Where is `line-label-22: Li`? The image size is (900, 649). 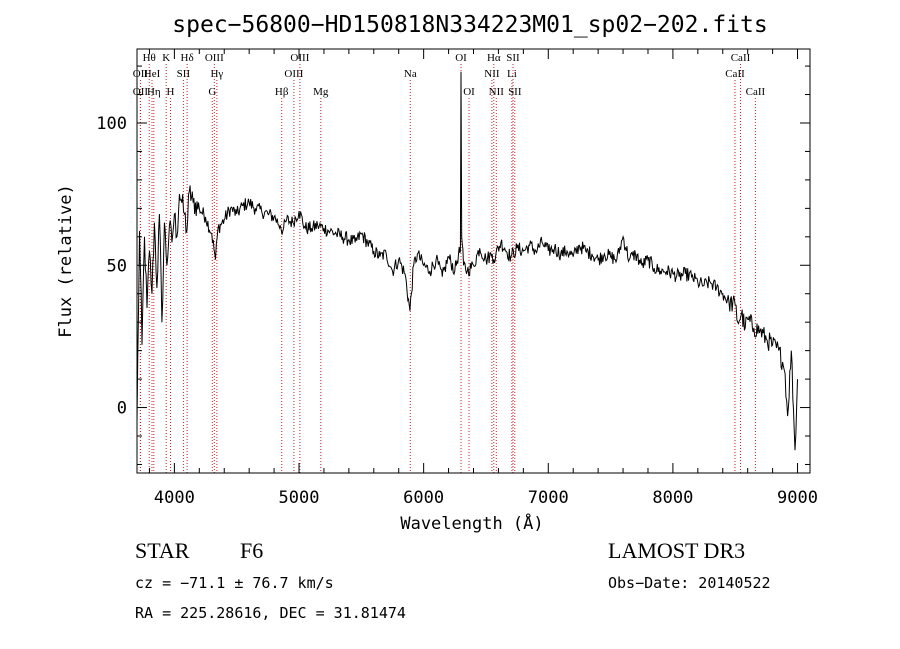
line-label-22: Li is located at coordinates (512, 74).